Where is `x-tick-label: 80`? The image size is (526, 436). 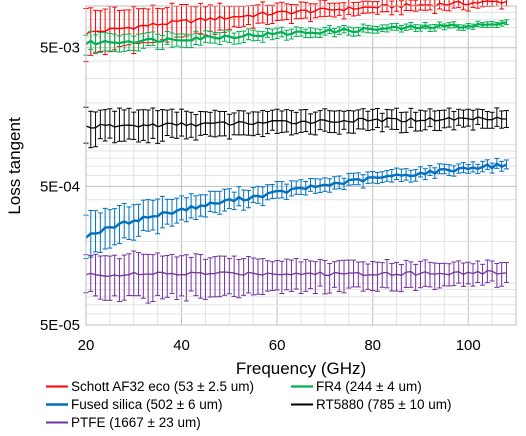 x-tick-label: 80 is located at coordinates (372, 345).